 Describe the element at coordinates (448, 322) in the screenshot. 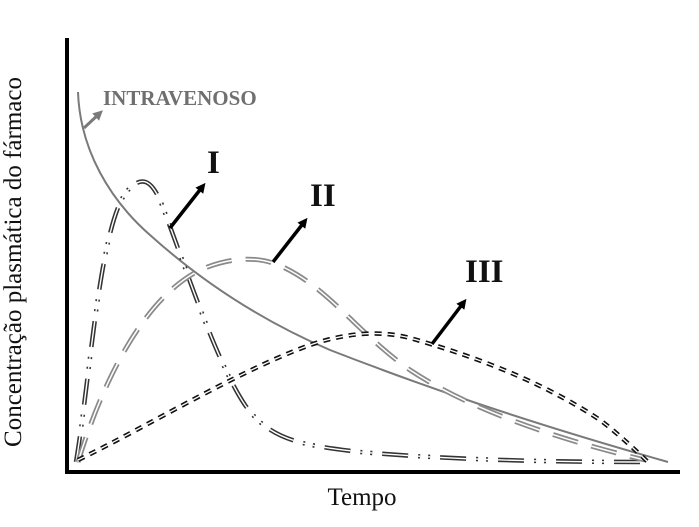

I see `arrow-iii` at that location.